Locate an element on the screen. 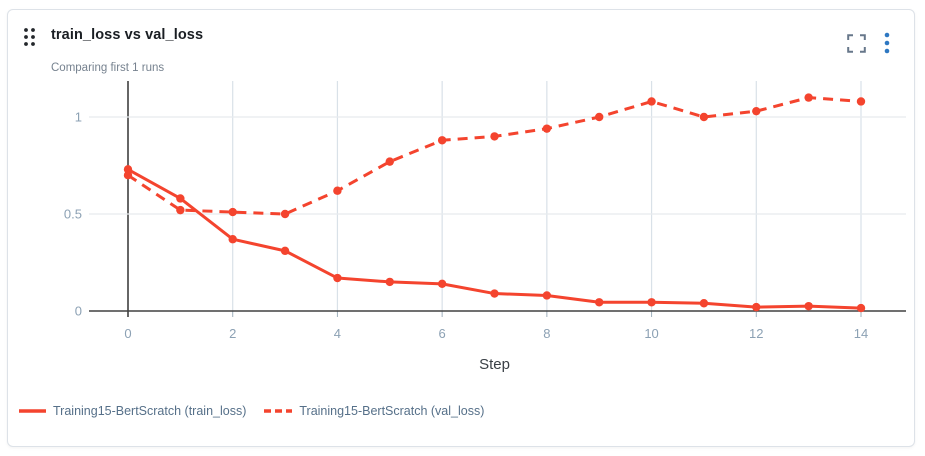 This screenshot has width=925, height=456. drag-handle-icon is located at coordinates (31, 37).